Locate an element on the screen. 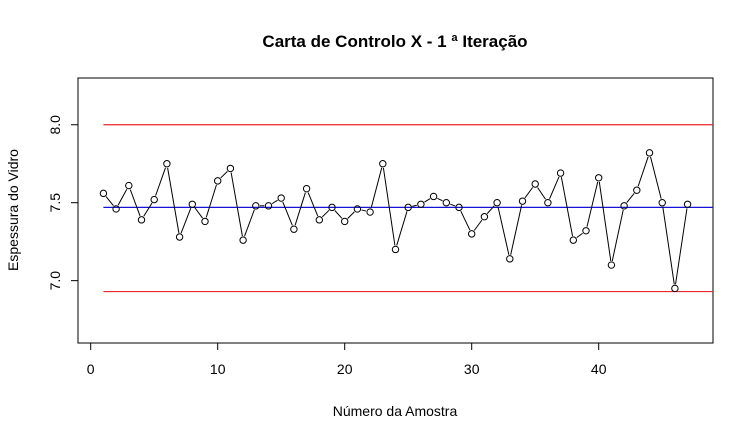  y-tick-label: 7.0 is located at coordinates (55, 281).